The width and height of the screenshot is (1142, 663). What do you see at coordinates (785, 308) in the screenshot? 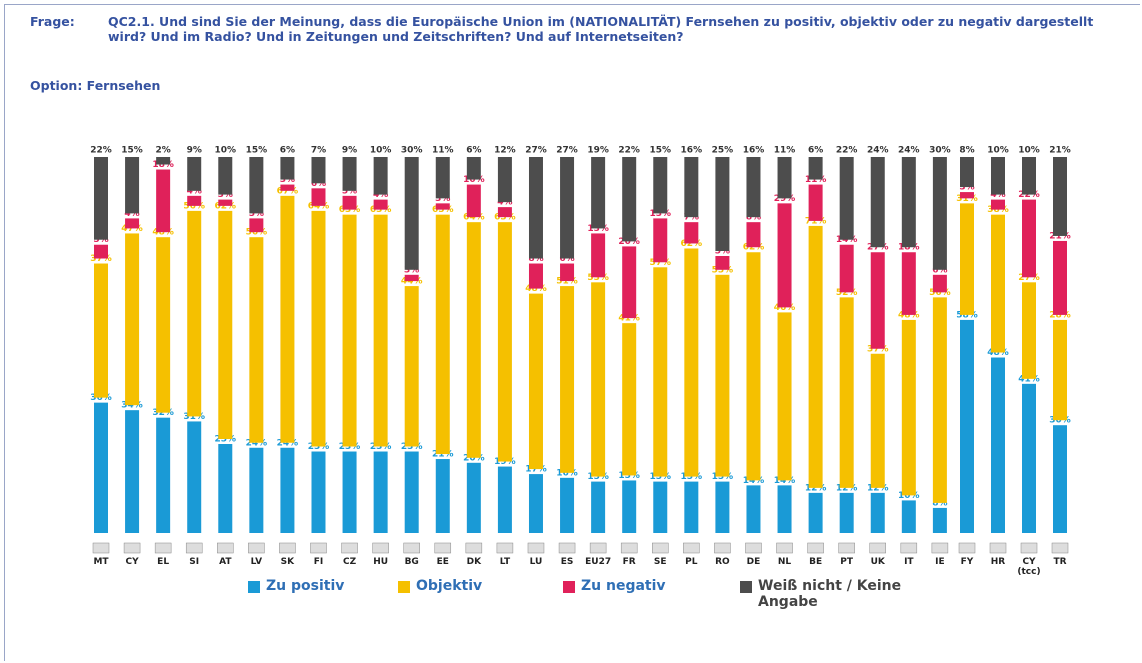
I see `value-label: 46%` at bounding box center [785, 308].